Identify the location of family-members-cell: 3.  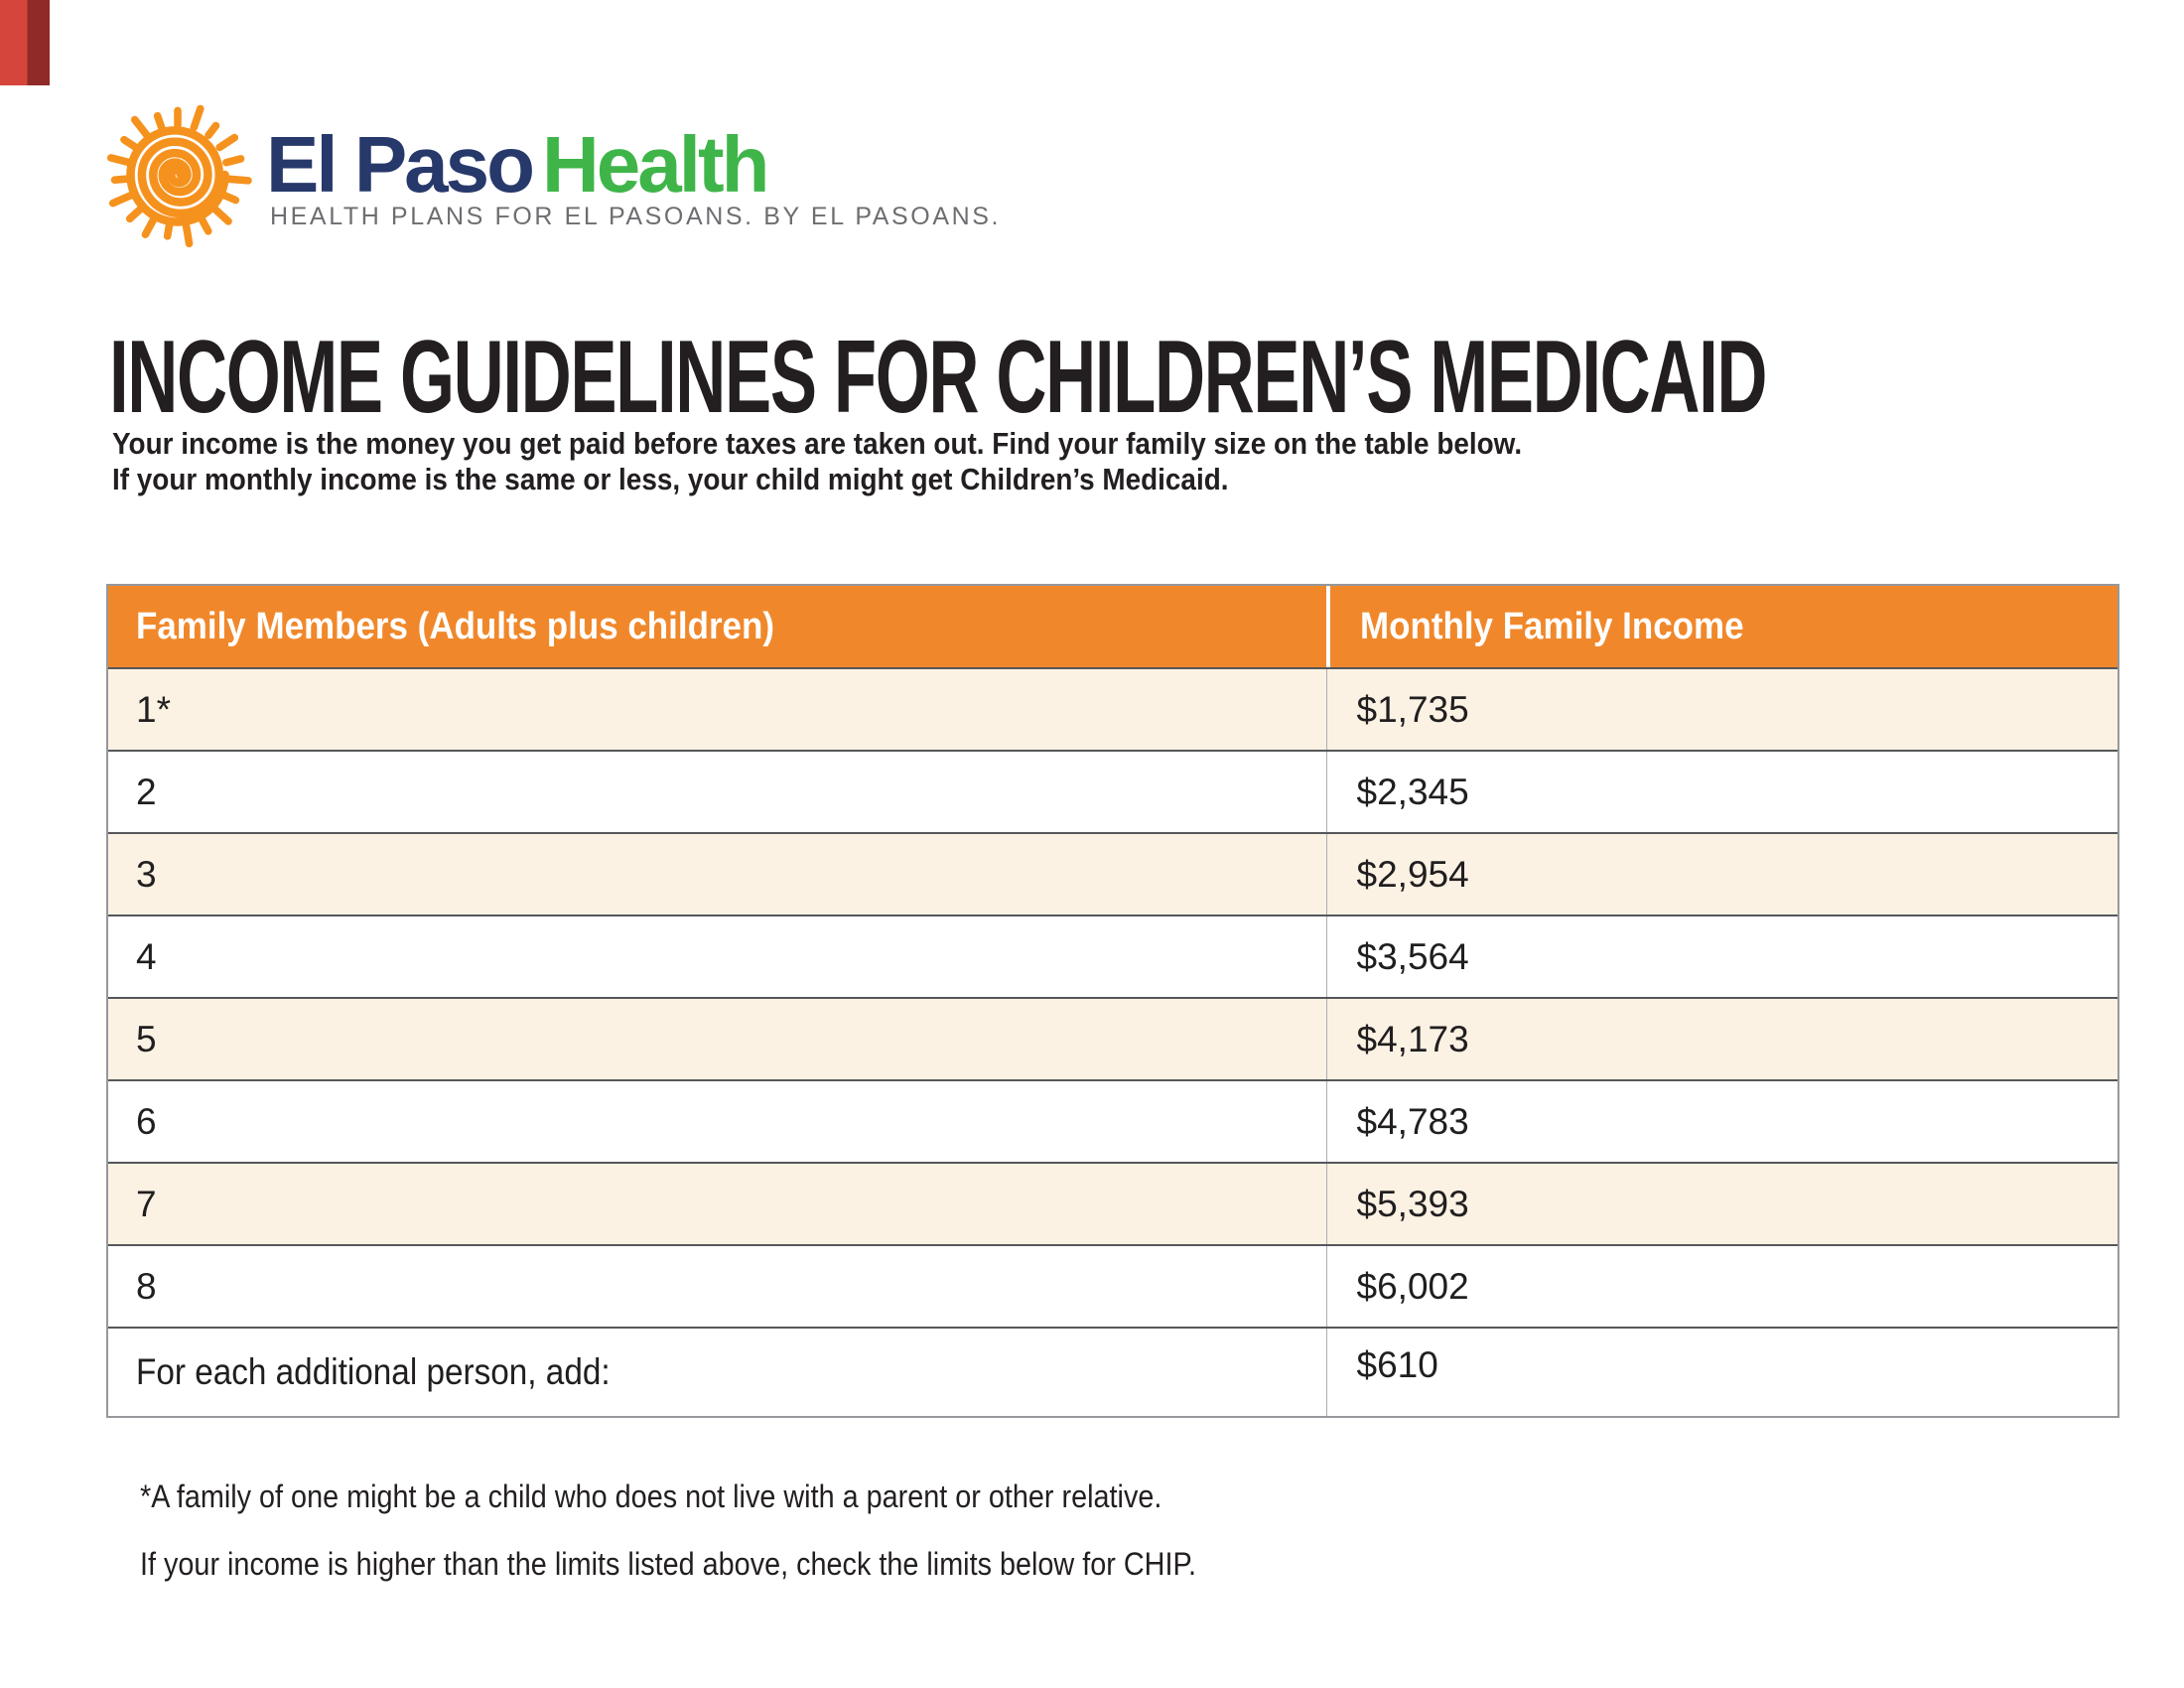
(146, 874).